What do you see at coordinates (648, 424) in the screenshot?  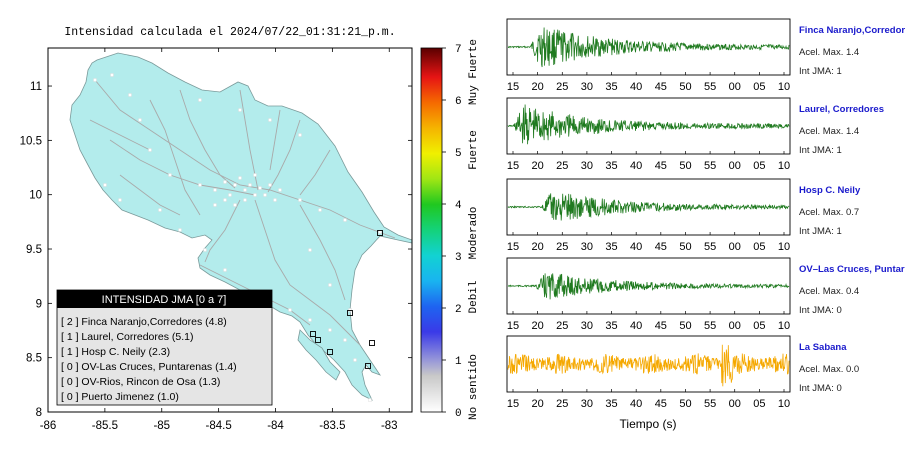 I see `seismogram-xlabel: Tiempo (s)` at bounding box center [648, 424].